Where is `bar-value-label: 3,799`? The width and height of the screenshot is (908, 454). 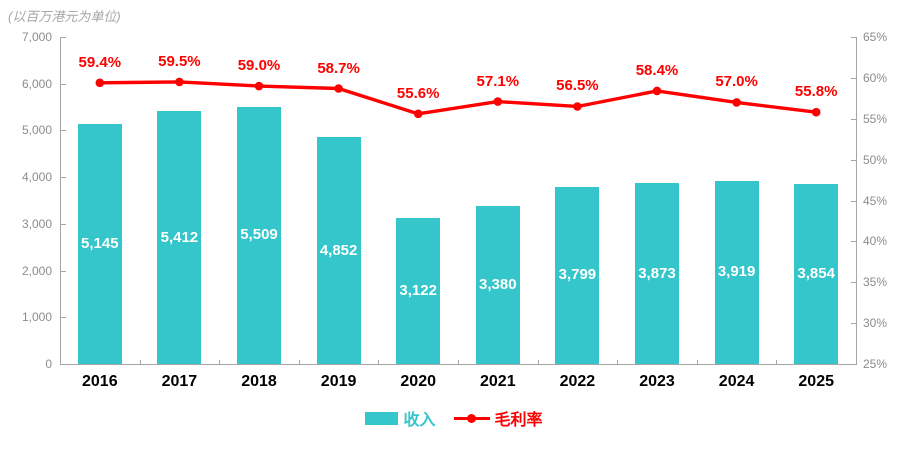 bar-value-label: 3,799 is located at coordinates (577, 275).